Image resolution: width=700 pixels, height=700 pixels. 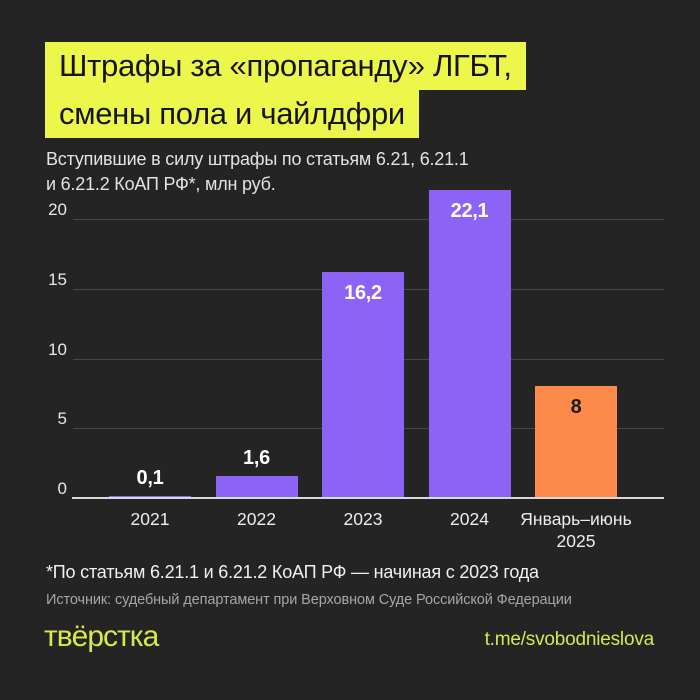 What do you see at coordinates (256, 457) in the screenshot?
I see `bar-value-label: 1,6` at bounding box center [256, 457].